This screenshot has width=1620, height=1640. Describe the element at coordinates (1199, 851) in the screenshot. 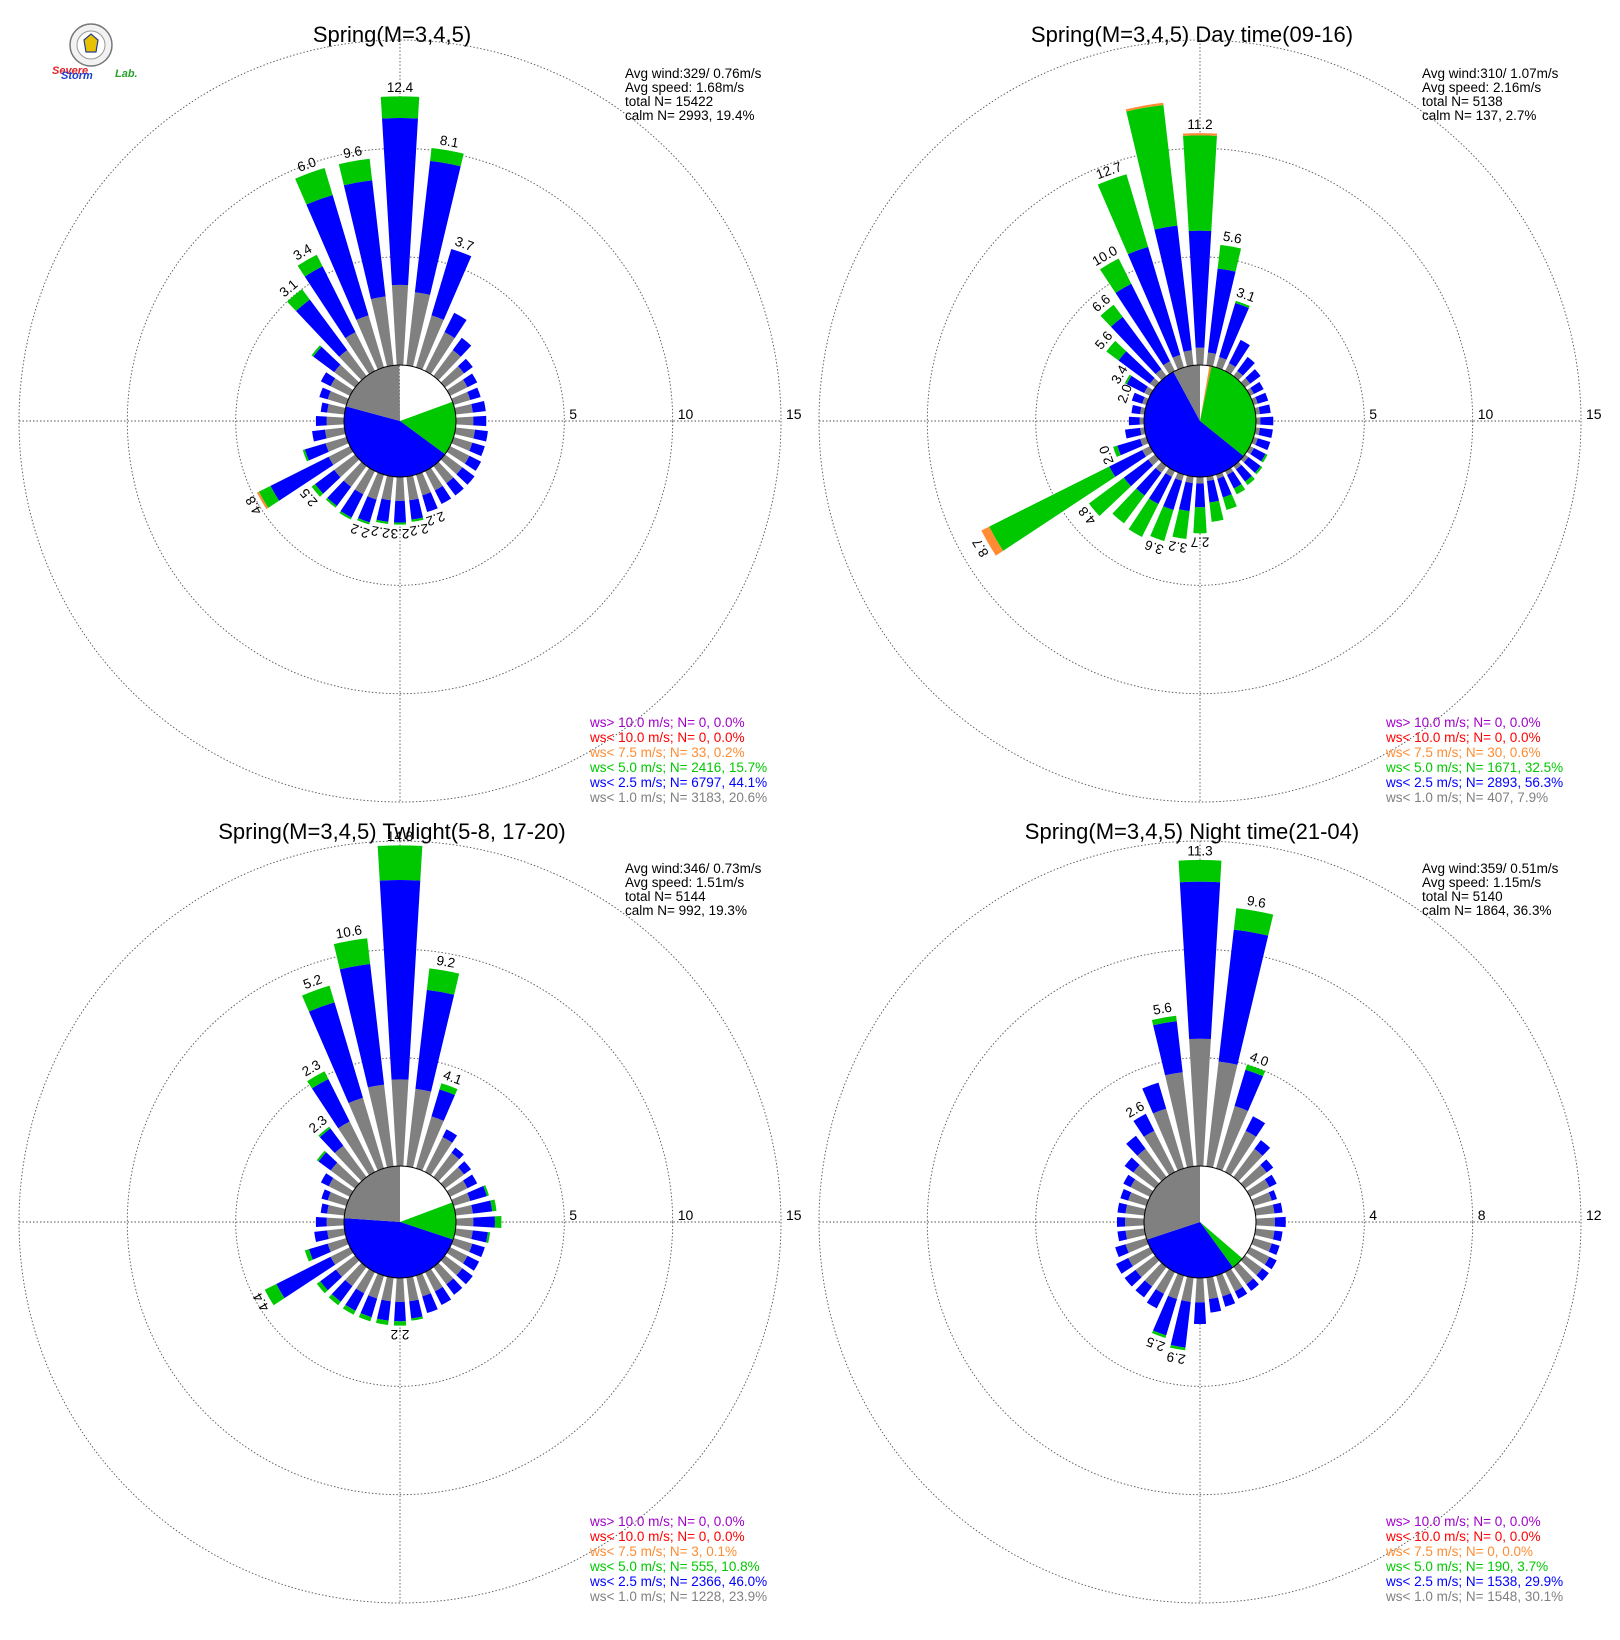

I see `bar-value-label: 11.3` at that location.